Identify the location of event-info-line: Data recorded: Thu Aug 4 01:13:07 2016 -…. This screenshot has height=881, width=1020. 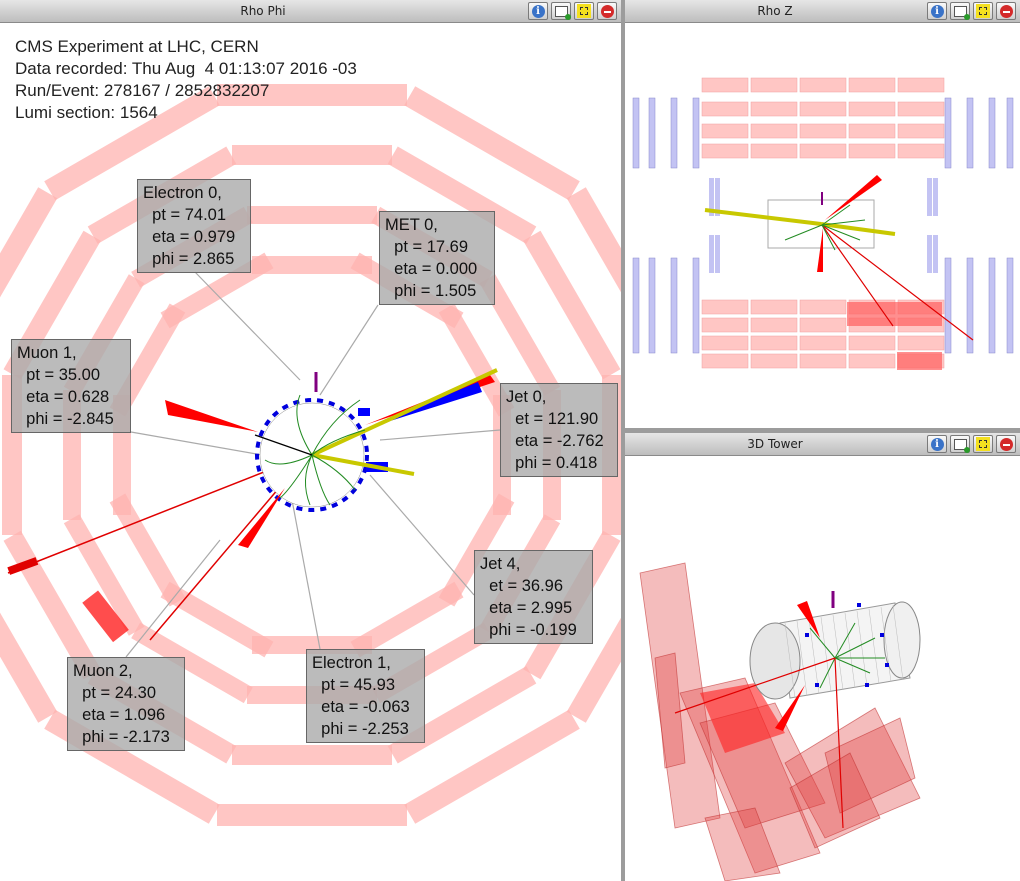
(186, 68).